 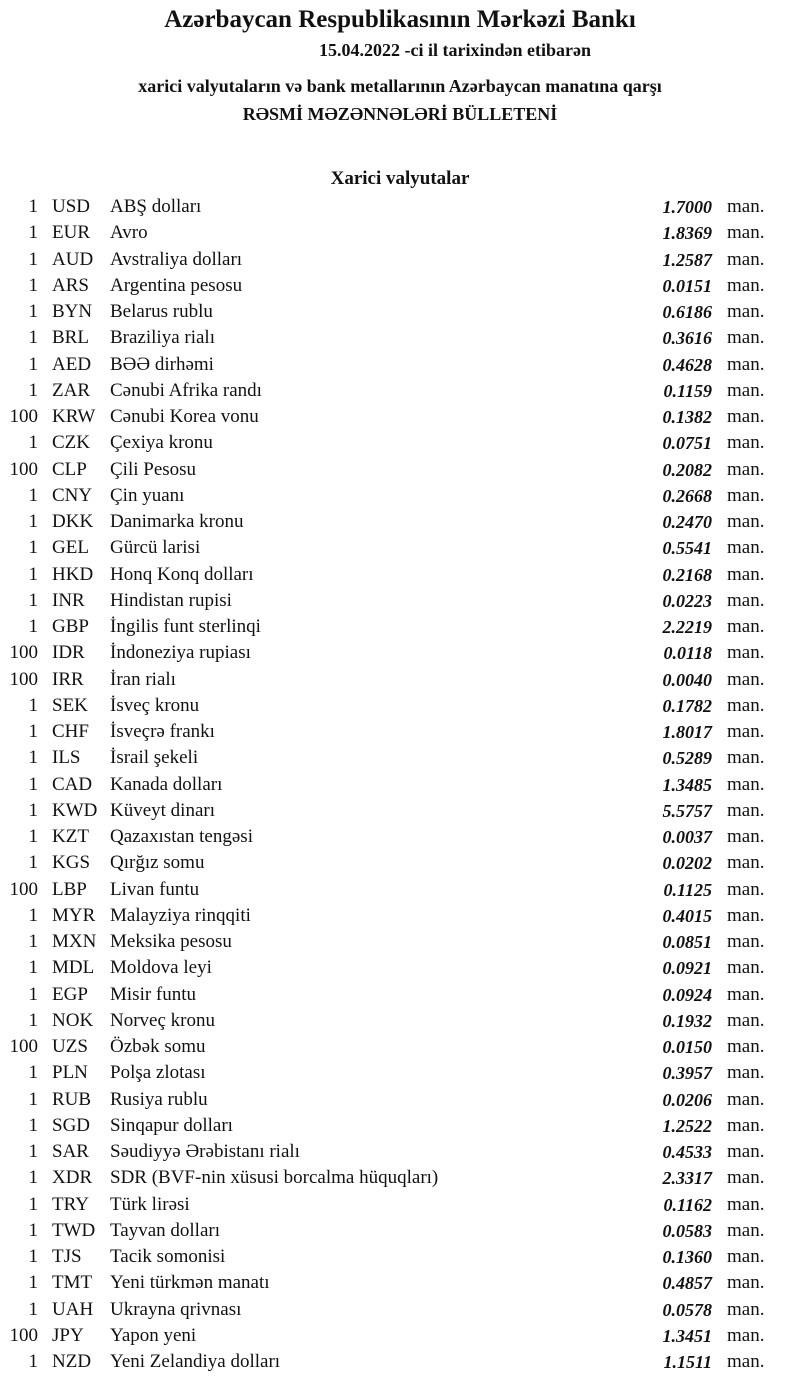 What do you see at coordinates (180, 915) in the screenshot?
I see `currency-name: Malayziya rinqqiti` at bounding box center [180, 915].